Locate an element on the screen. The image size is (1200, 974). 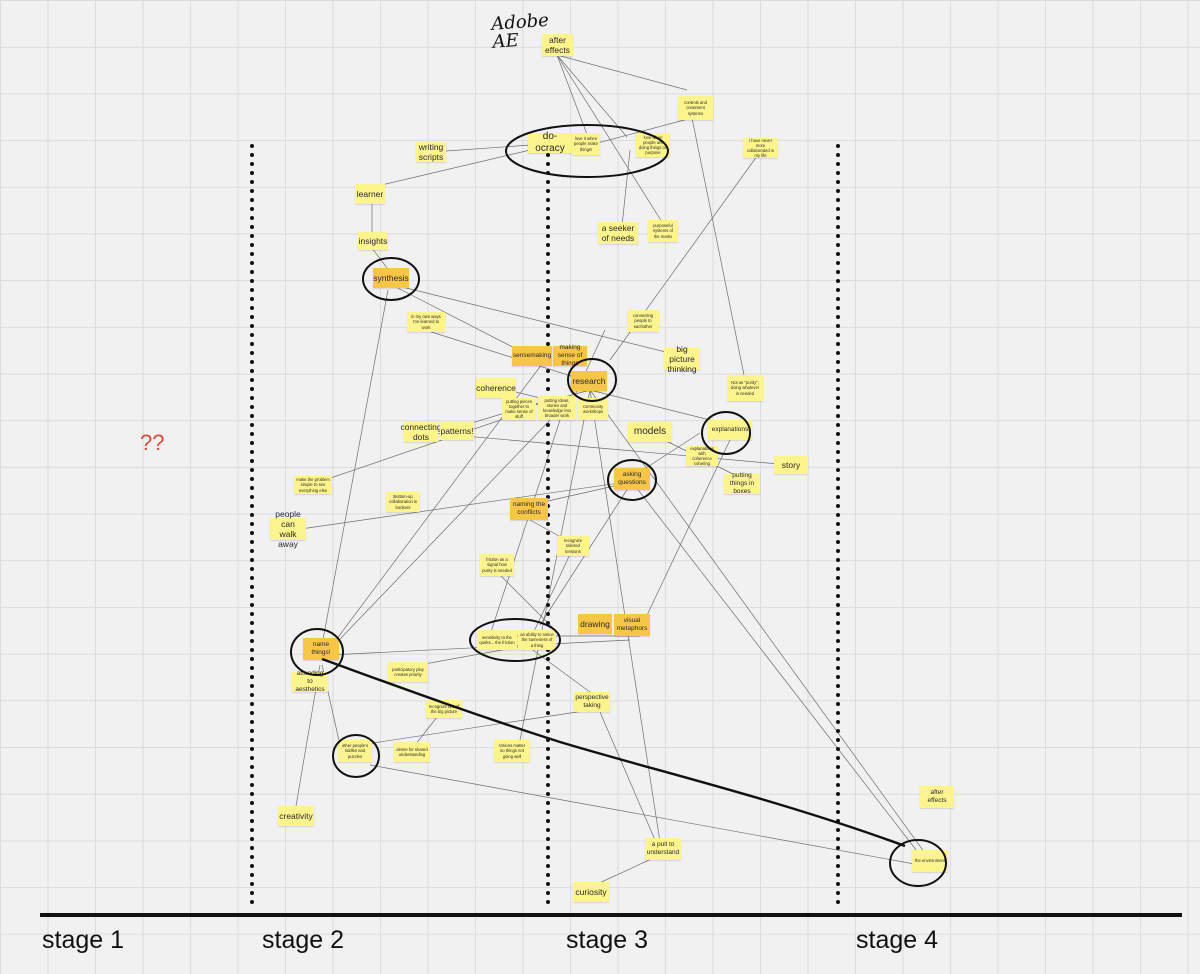
sticky-note: writing scripts is located at coordinates (431, 152).